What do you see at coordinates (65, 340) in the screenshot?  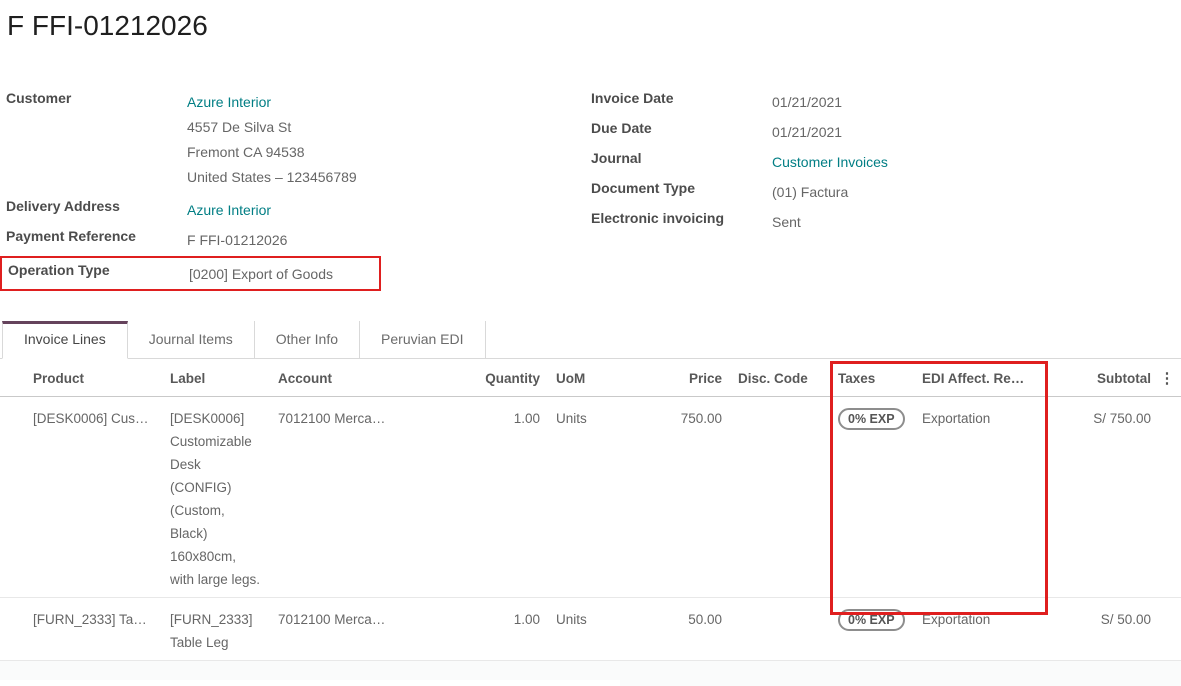 I see `tab-invoice-lines: Invoice Lines` at bounding box center [65, 340].